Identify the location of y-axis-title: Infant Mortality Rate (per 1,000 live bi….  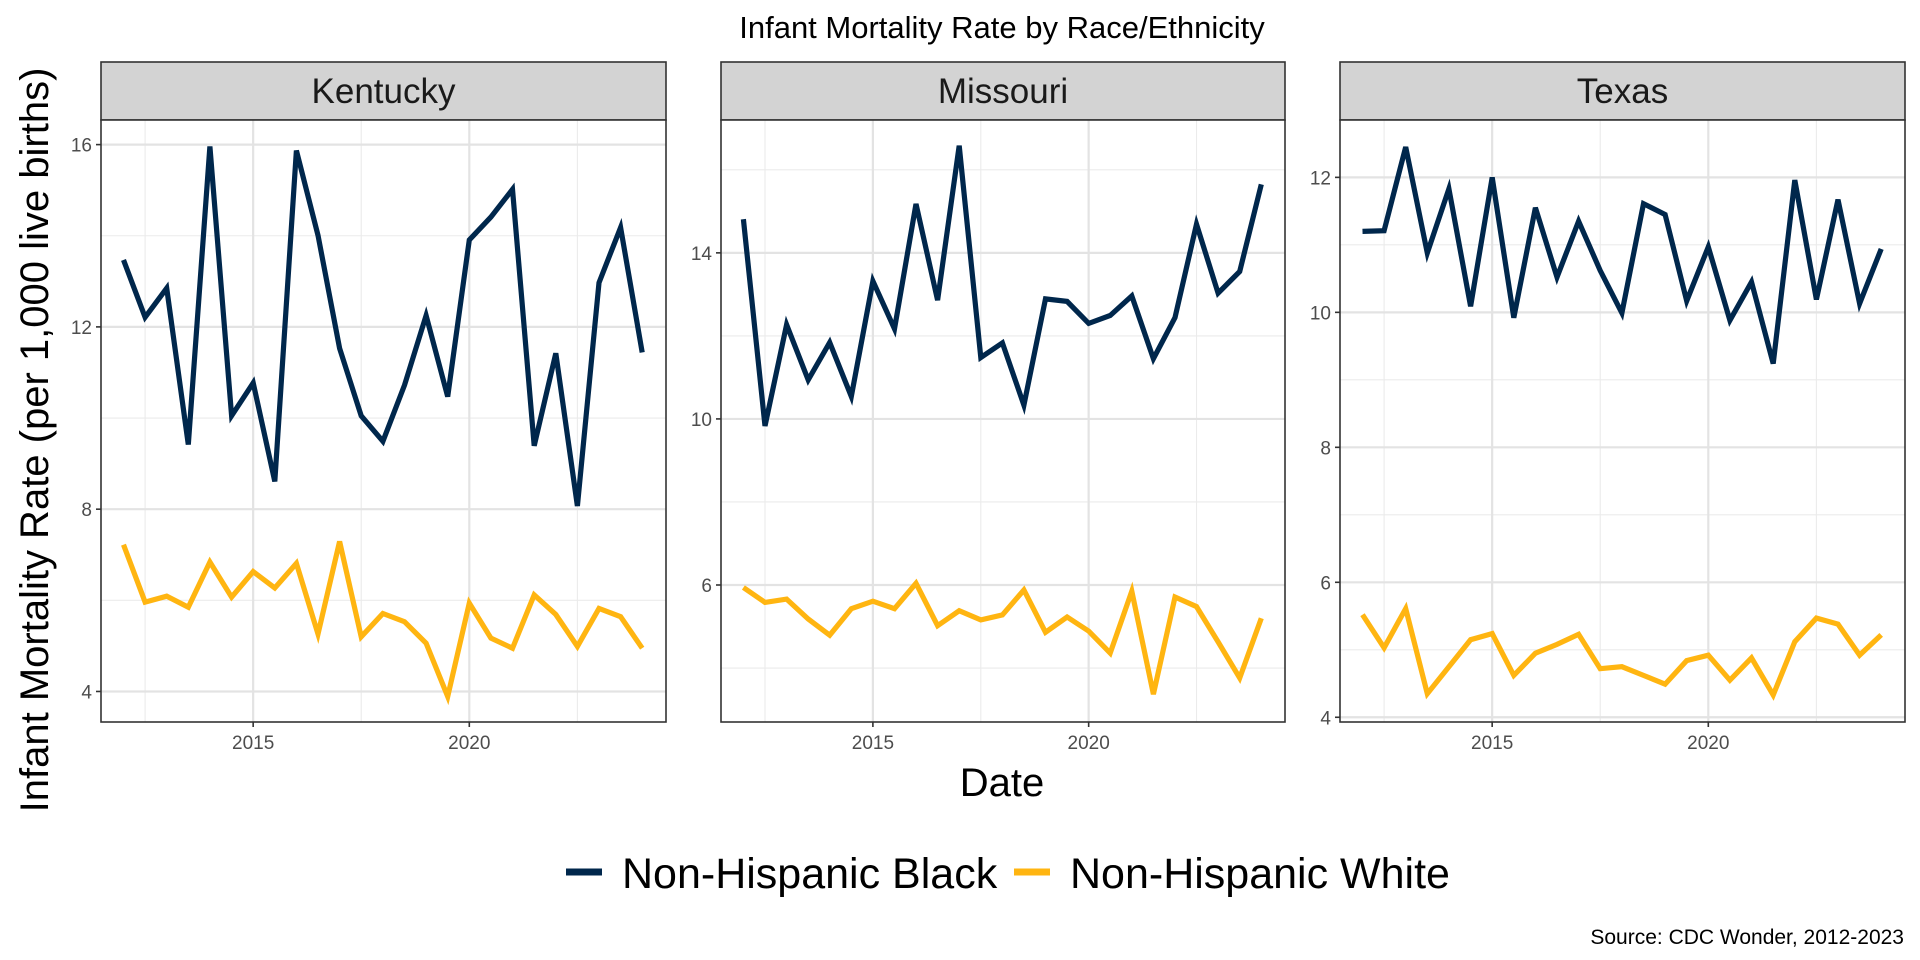
(35, 440).